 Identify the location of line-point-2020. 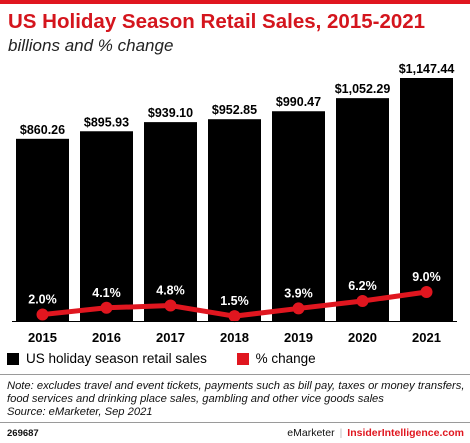
(362, 301).